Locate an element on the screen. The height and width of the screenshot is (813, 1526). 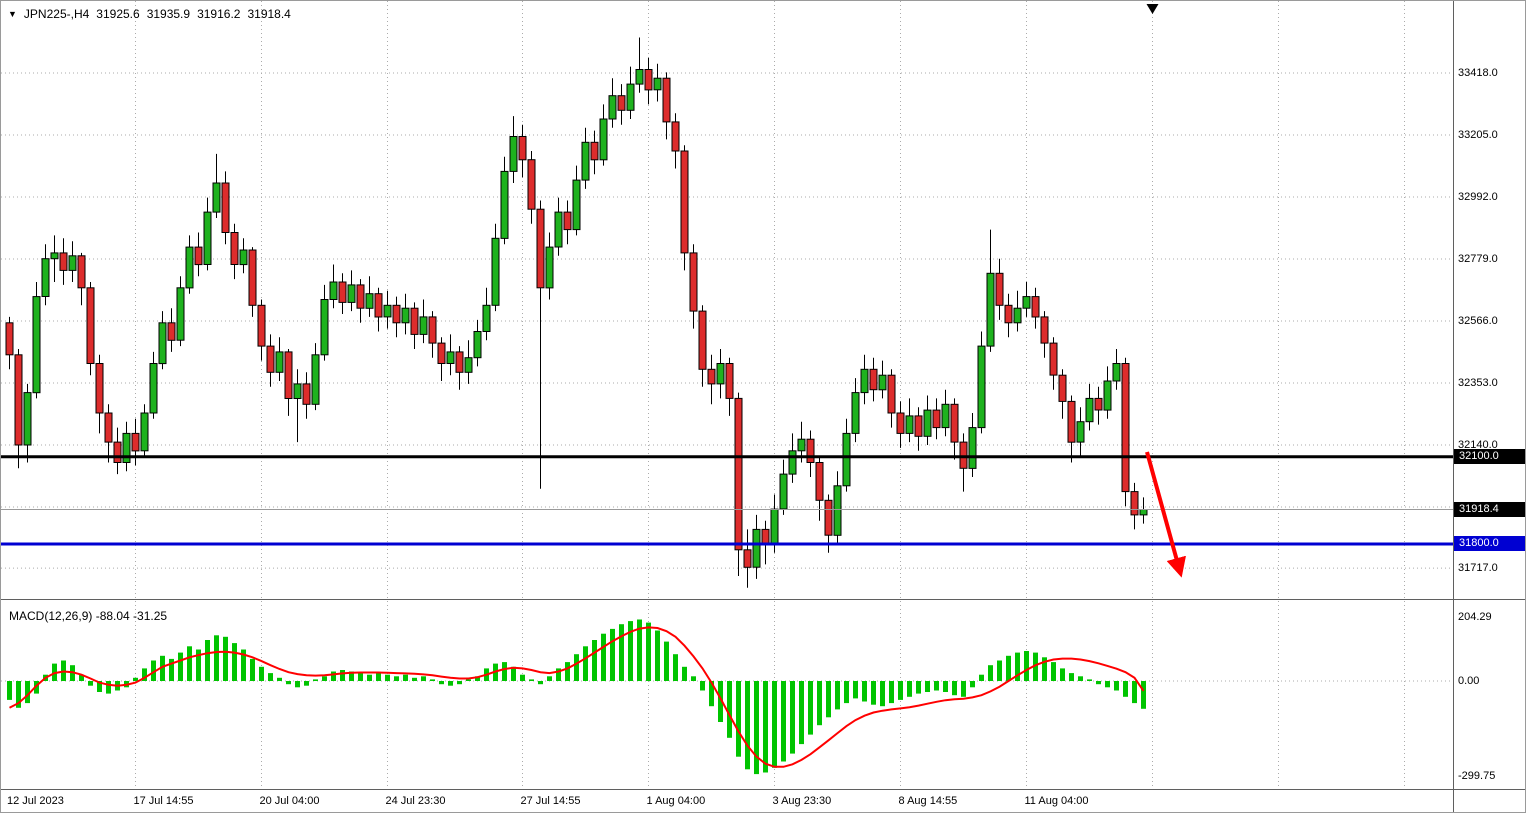
price-axis-tick: 33418.0 is located at coordinates (1478, 73).